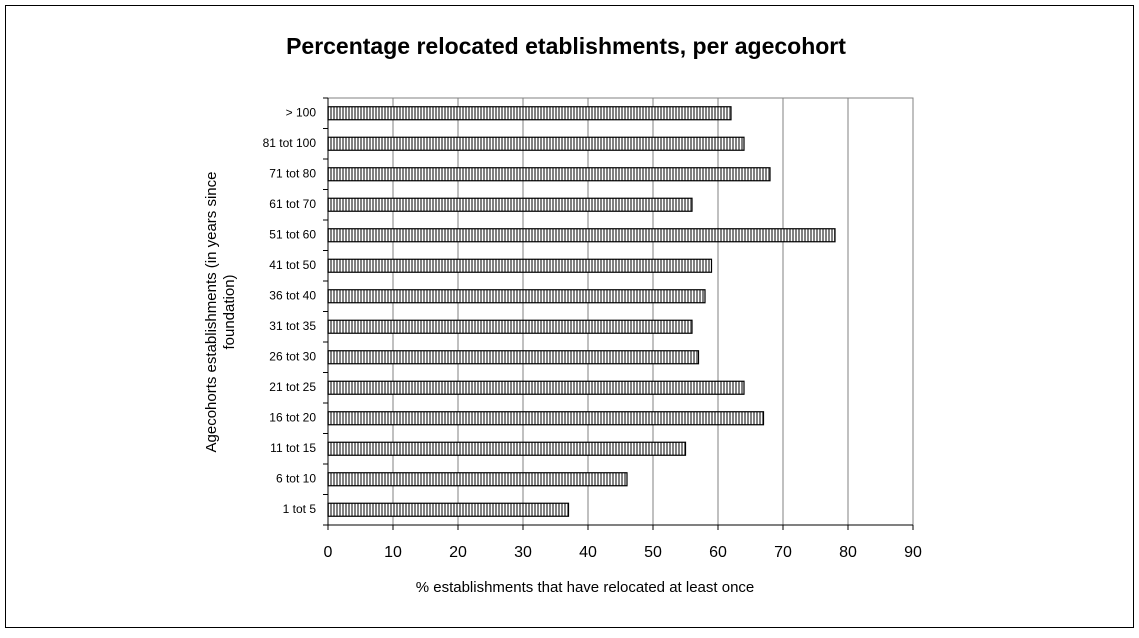 The image size is (1139, 638). What do you see at coordinates (301, 112) in the screenshot?
I see `y-tick-label: > 100` at bounding box center [301, 112].